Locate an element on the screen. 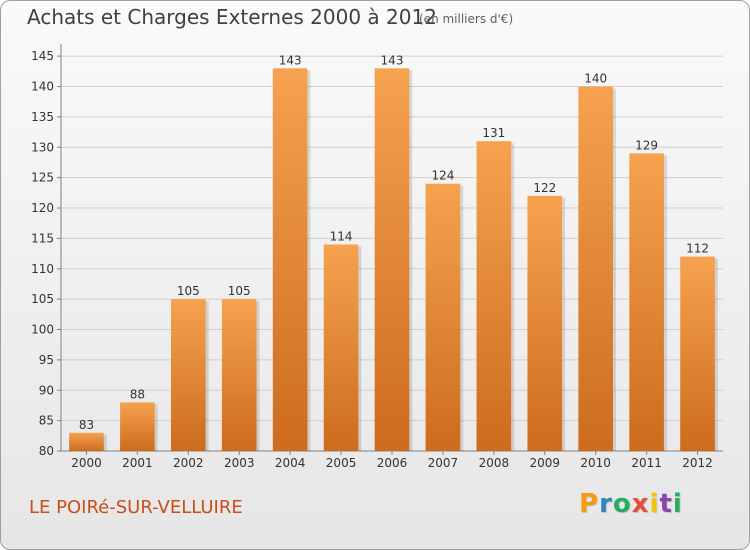  x-tick-label: 2000 is located at coordinates (86, 463).